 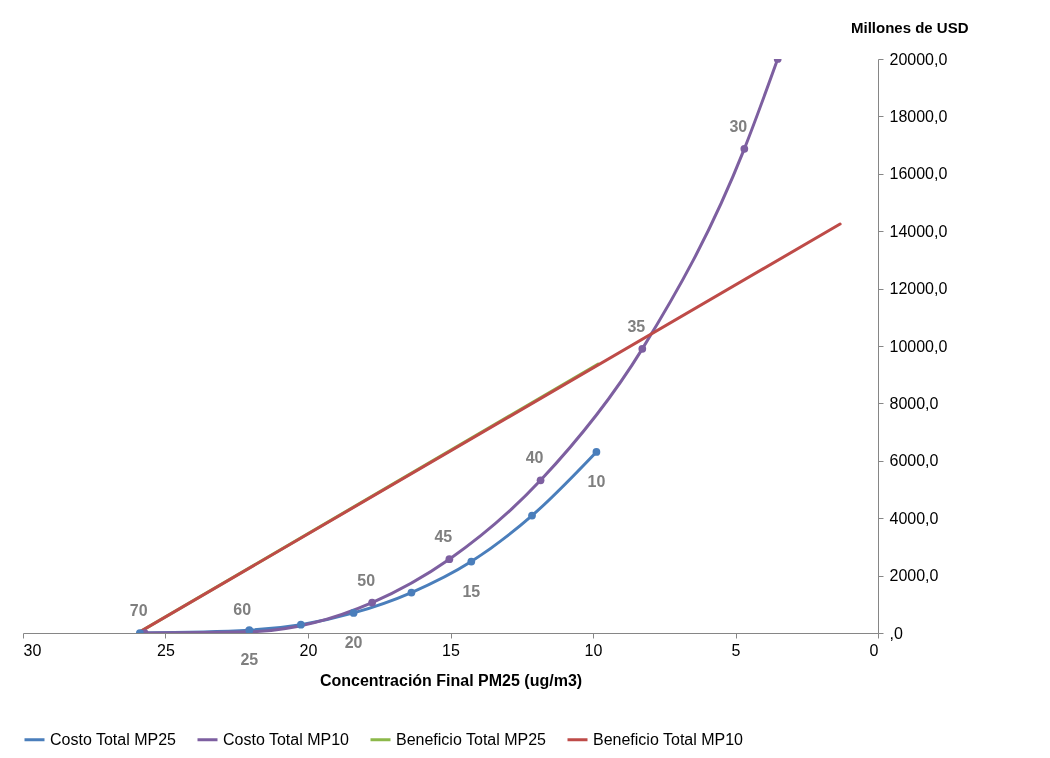 What do you see at coordinates (443, 537) in the screenshot?
I see `annotation: 45` at bounding box center [443, 537].